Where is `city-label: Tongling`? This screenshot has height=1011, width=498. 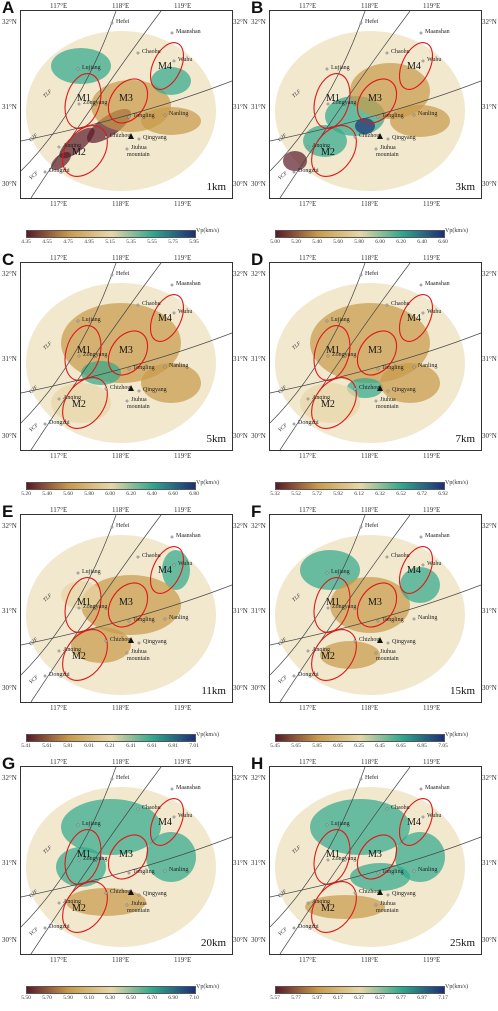
city-label: Tongling is located at coordinates (393, 872).